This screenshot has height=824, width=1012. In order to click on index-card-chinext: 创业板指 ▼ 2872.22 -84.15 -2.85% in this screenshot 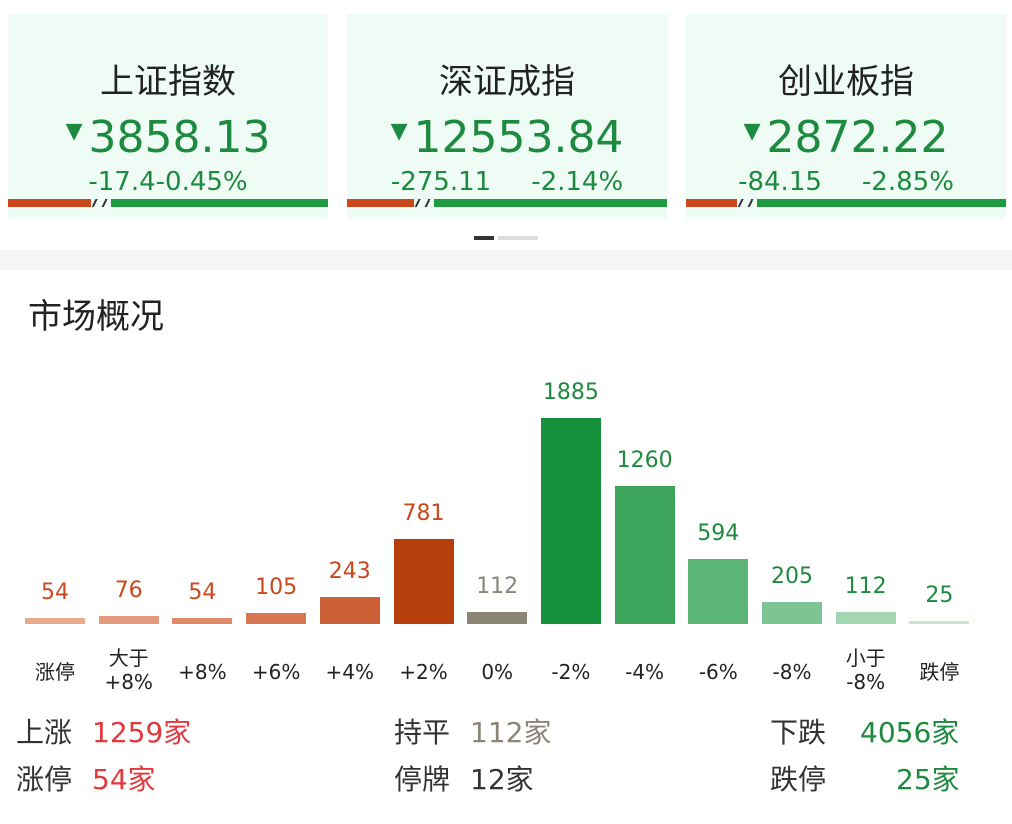, I will do `click(846, 116)`.